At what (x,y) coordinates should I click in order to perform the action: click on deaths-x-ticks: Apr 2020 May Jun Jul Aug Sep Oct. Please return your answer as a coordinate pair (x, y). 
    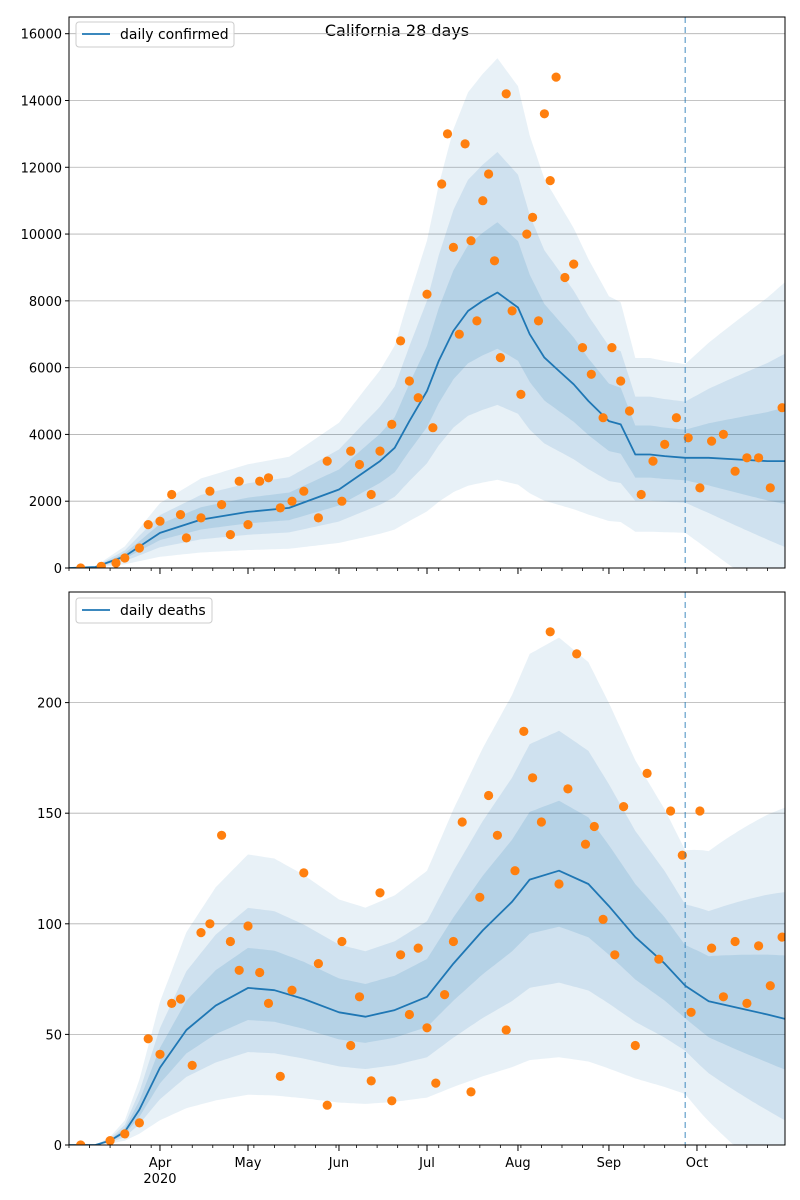
    Looking at the image, I should click on (418, 1166).